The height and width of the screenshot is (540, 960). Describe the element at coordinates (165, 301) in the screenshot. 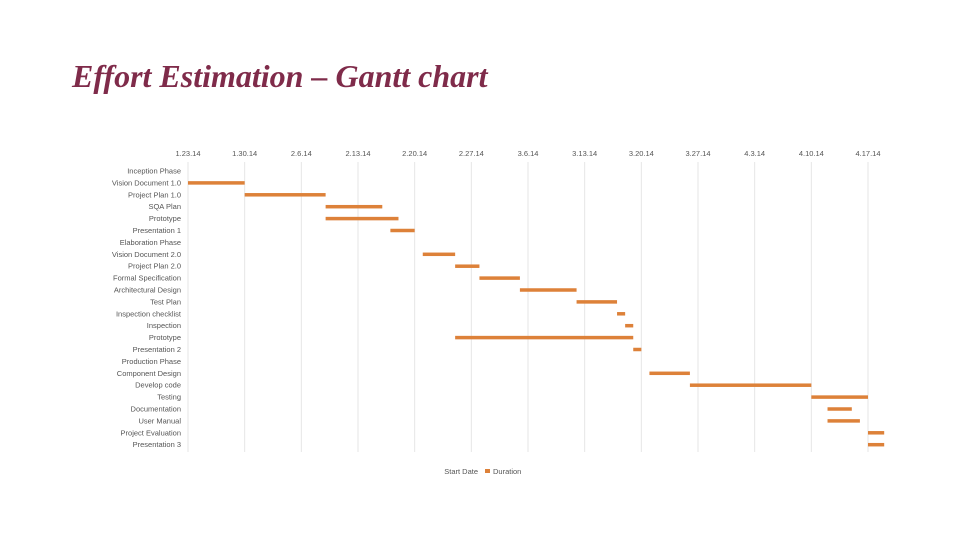

I see `task-label: Test Plan` at that location.